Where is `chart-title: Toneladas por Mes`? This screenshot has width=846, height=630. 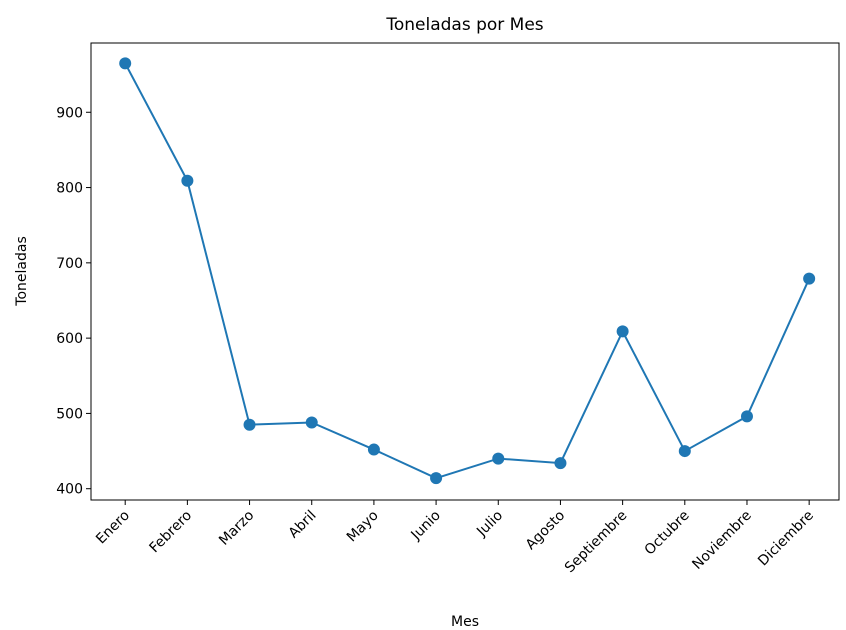
chart-title: Toneladas por Mes is located at coordinates (464, 25).